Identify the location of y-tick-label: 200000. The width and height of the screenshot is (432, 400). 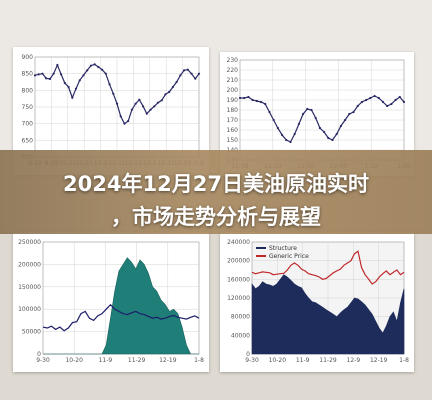
(238, 261).